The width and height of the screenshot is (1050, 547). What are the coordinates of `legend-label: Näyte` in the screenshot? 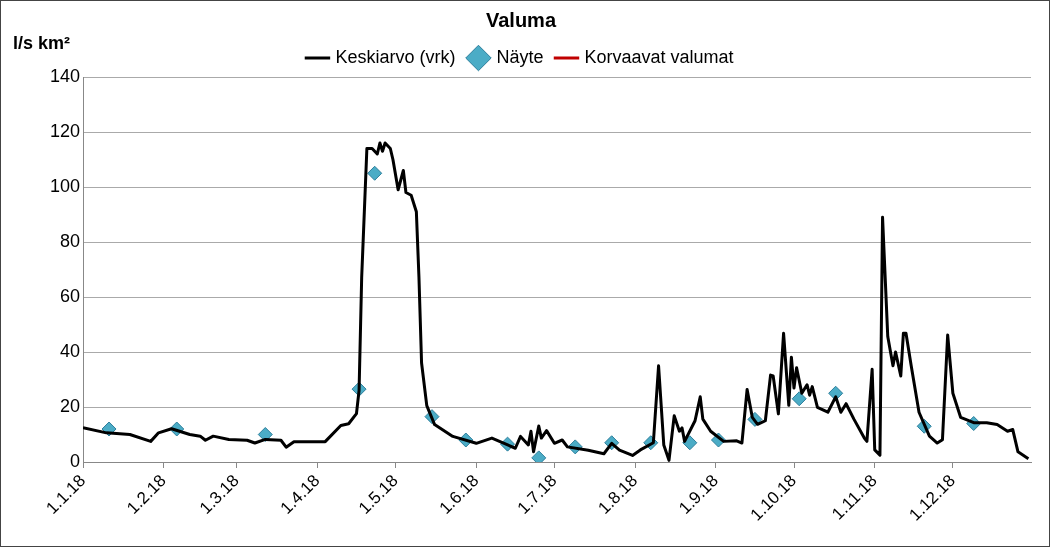 It's located at (520, 56).